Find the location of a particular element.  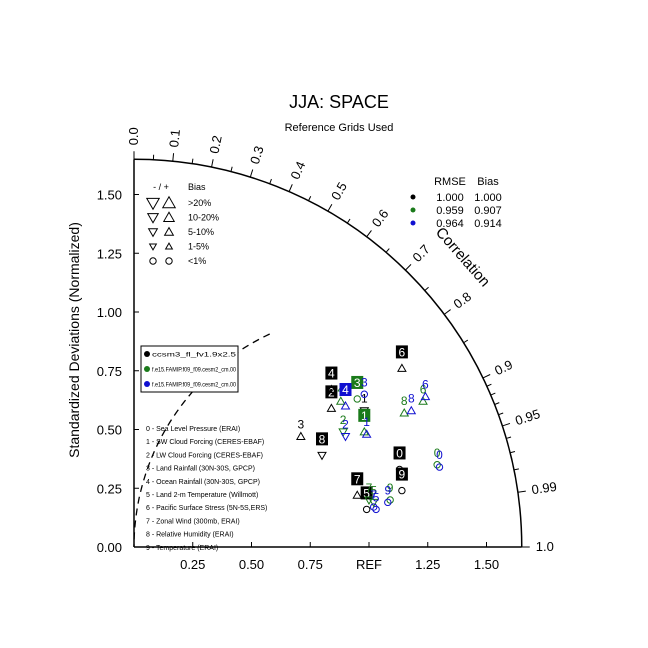

correlation-tick-label: 0.9 is located at coordinates (503, 367).